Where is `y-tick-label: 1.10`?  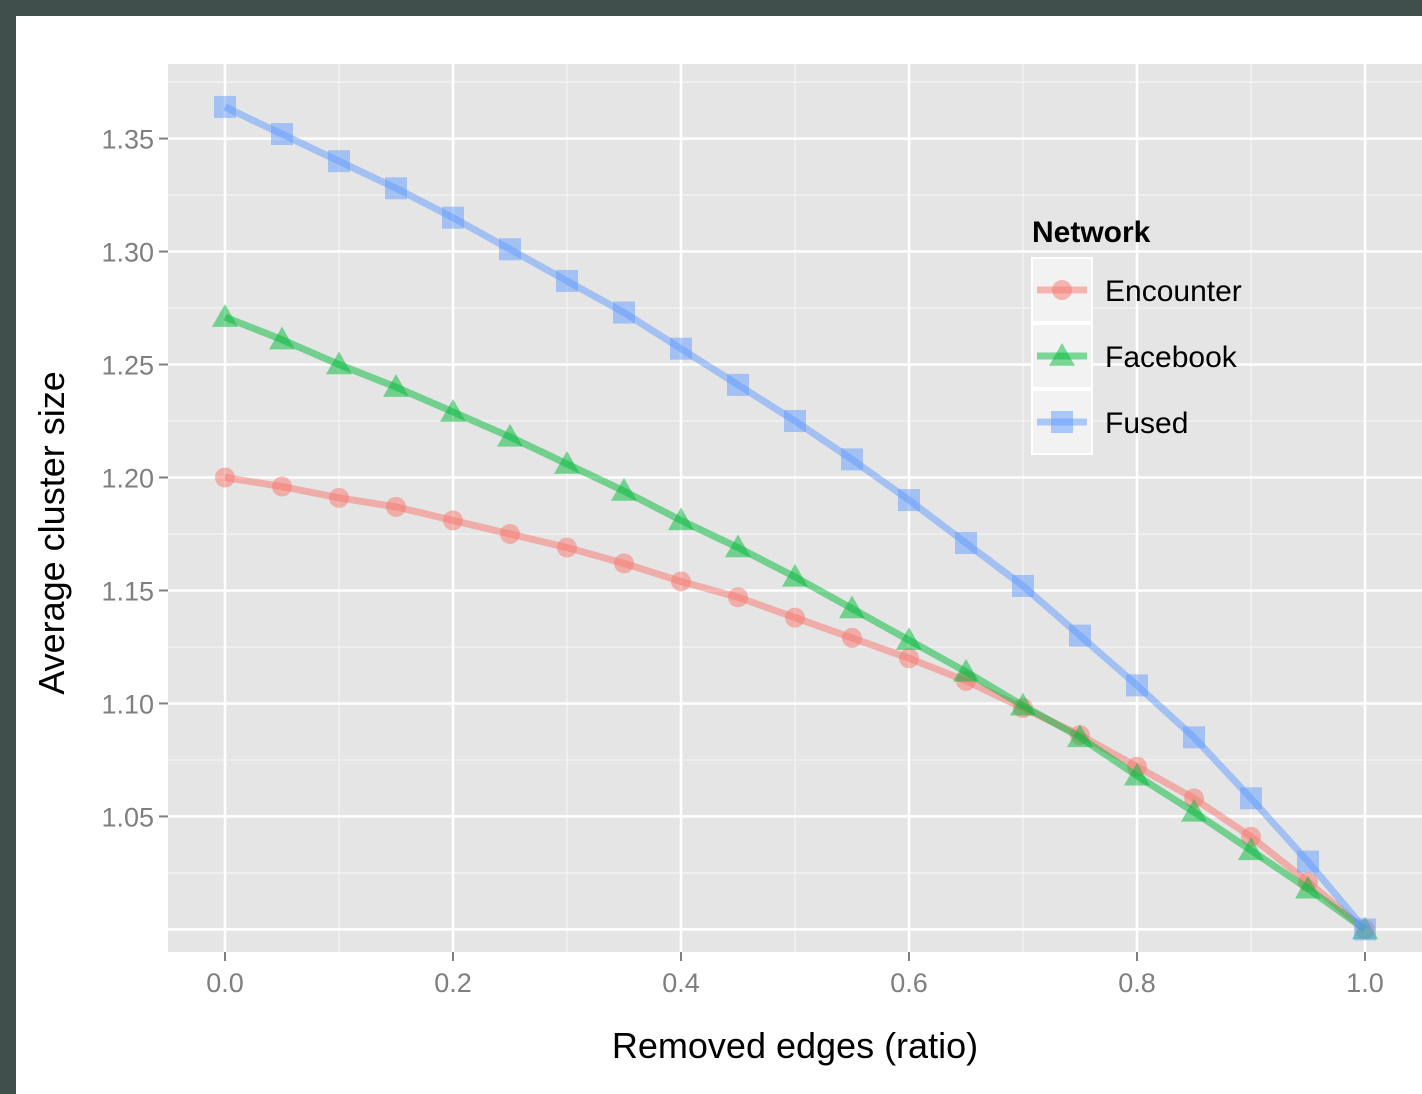
y-tick-label: 1.10 is located at coordinates (127, 704).